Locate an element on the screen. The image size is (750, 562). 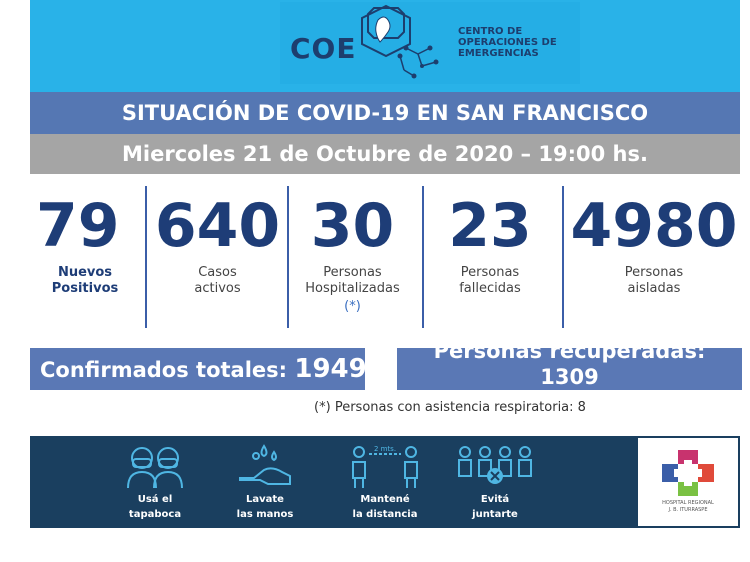
stat-deceased: 23 Personas fallecidas is located at coordinates (490, 242).